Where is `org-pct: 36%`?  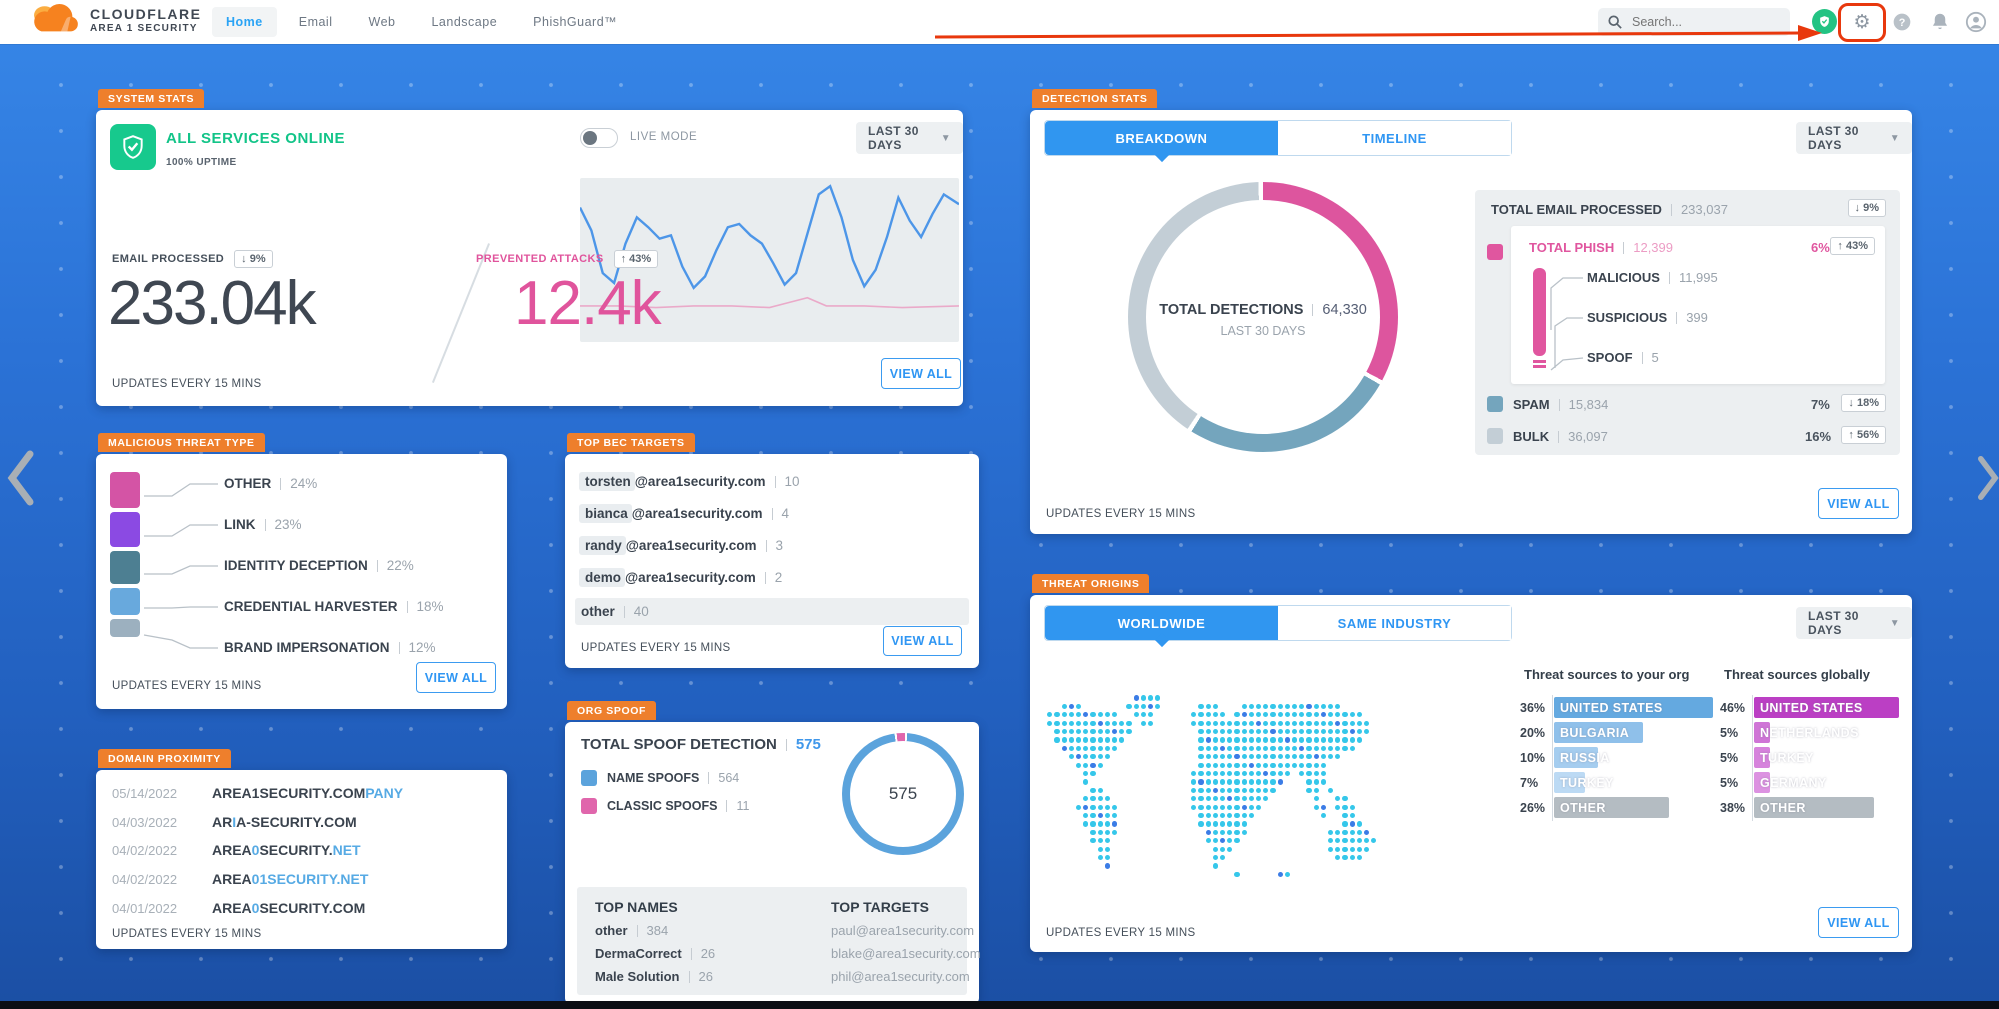 org-pct: 36% is located at coordinates (1533, 708).